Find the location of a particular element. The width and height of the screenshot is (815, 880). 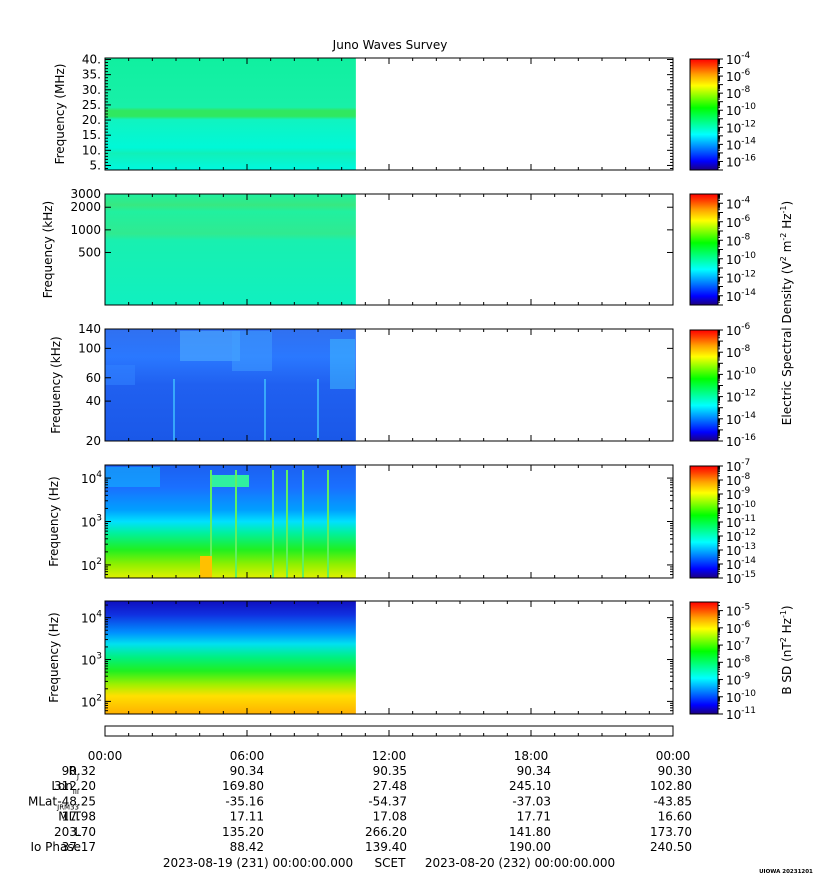

ephemeris-value: 169.80 is located at coordinates (243, 786).